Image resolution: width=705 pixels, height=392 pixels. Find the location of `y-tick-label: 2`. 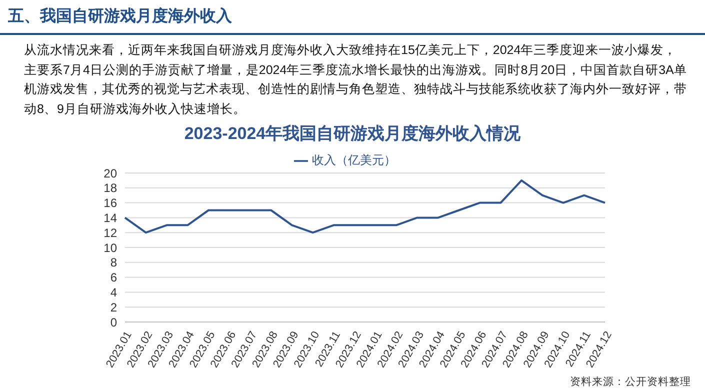

y-tick-label: 2 is located at coordinates (114, 307).